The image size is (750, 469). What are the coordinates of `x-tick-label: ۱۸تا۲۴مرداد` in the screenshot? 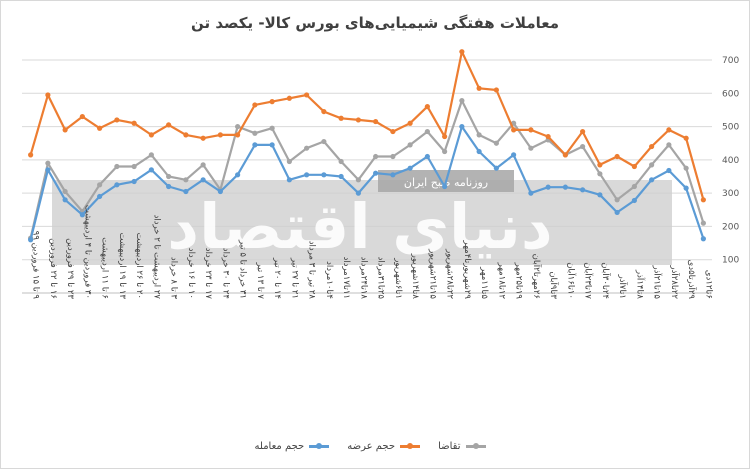 It's located at (363, 278).